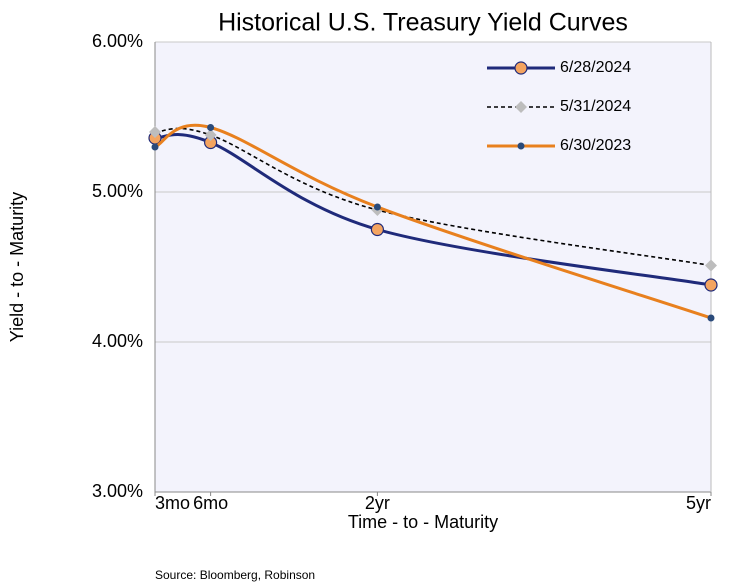 Image resolution: width=731 pixels, height=585 pixels. Describe the element at coordinates (17, 267) in the screenshot. I see `y-axis-title: Yield - to - Maturity` at that location.